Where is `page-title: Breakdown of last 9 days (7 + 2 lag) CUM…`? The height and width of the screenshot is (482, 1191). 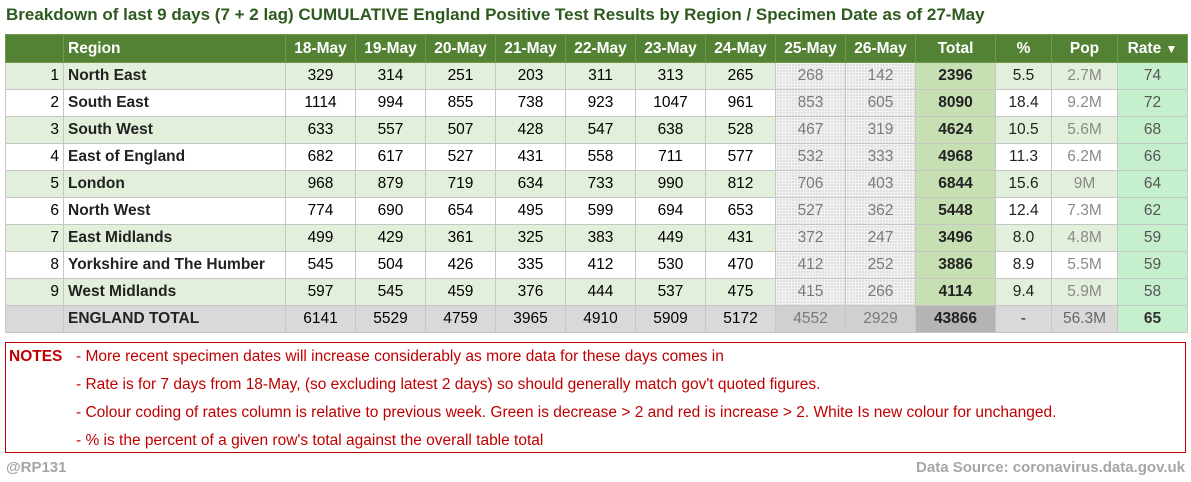 page-title: Breakdown of last 9 days (7 + 2 lag) CUM… is located at coordinates (495, 14).